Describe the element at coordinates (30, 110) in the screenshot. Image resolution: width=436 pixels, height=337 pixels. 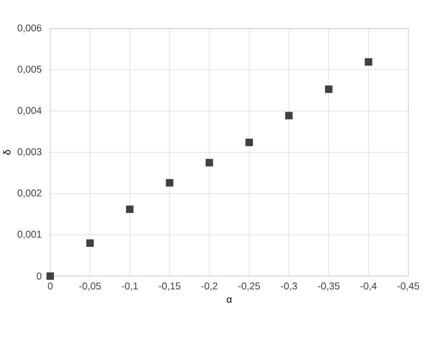
I see `y-tick-label: 0,004` at that location.